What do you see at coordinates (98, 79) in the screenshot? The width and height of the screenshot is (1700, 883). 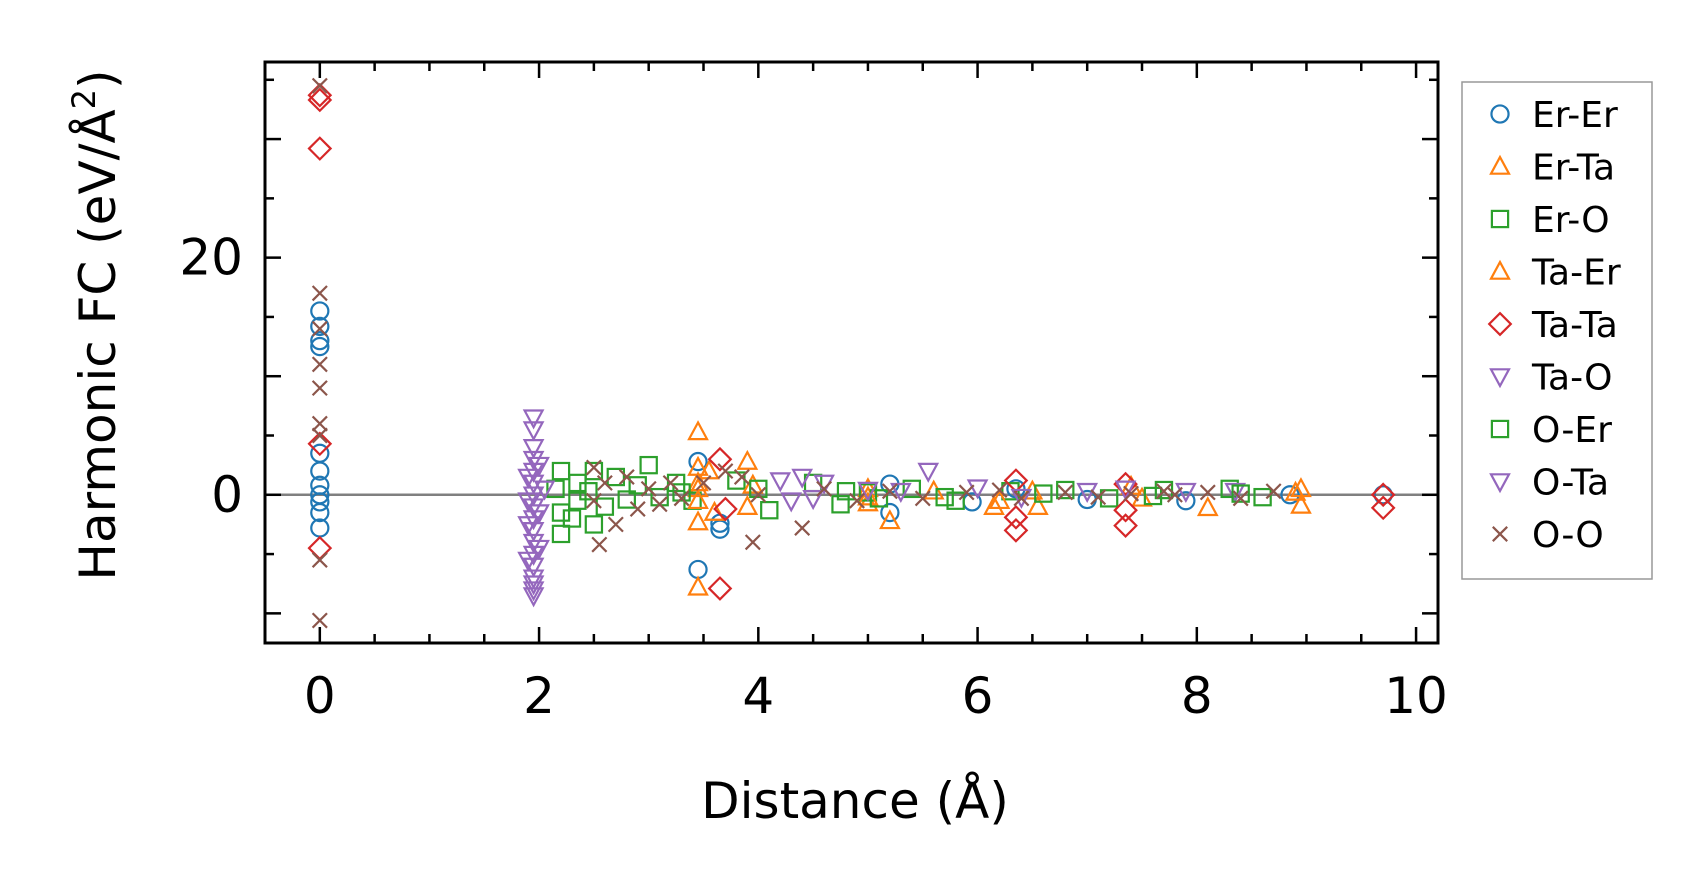 I see `y-axis-title-close: )` at bounding box center [98, 79].